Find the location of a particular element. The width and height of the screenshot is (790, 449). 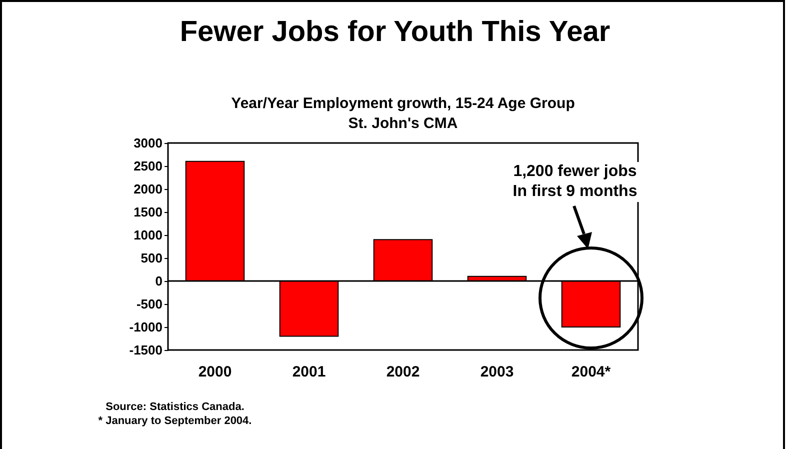

y-tick-label: 500 is located at coordinates (151, 258).